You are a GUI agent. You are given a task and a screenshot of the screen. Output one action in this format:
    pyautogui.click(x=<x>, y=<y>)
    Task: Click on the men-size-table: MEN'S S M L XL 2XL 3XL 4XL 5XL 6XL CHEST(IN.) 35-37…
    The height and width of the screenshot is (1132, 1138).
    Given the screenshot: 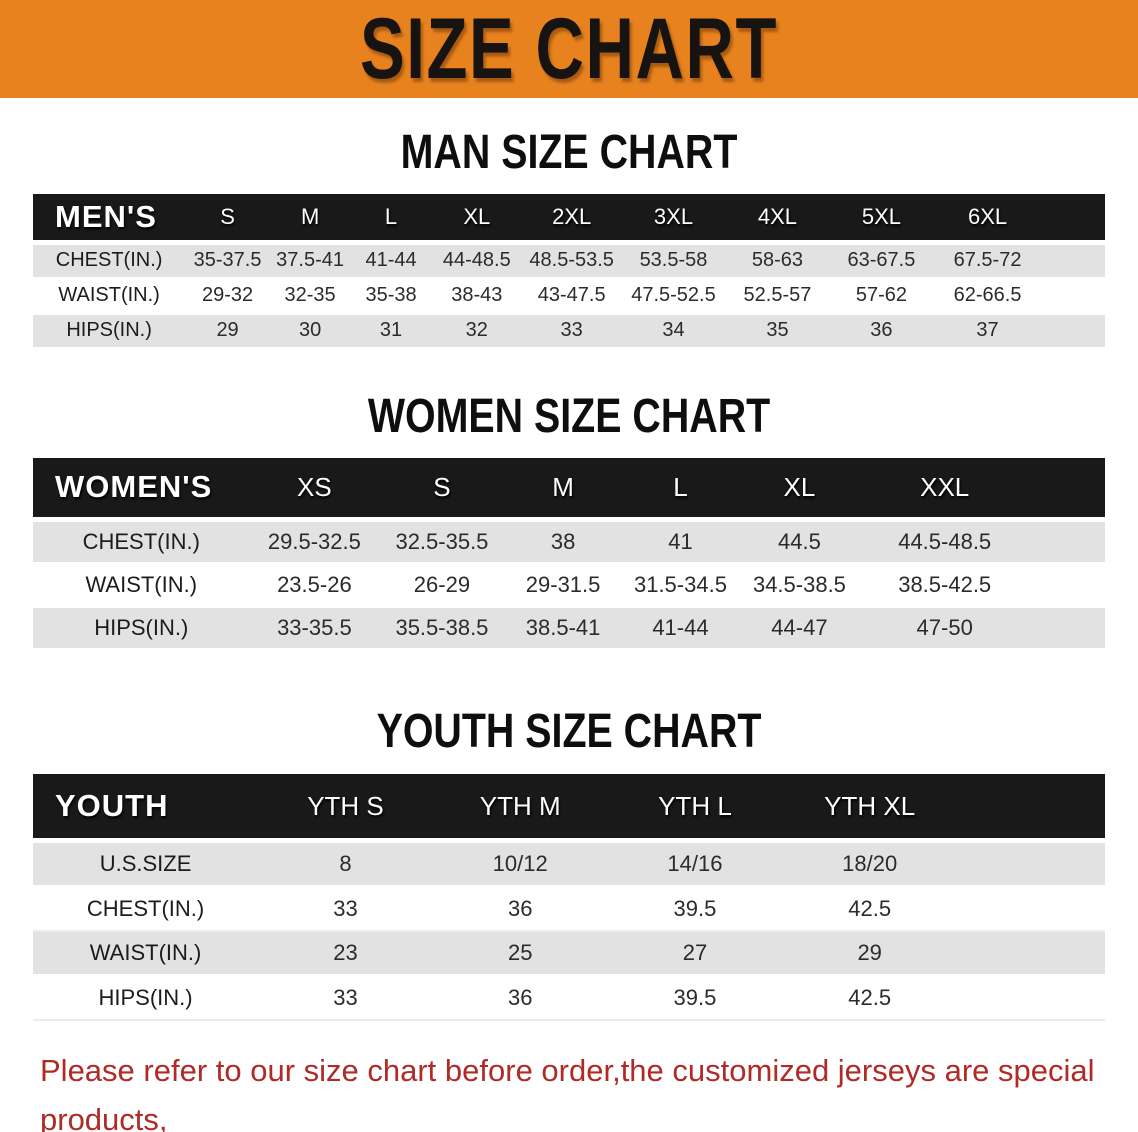 What is the action you would take?
    pyautogui.click(x=569, y=271)
    